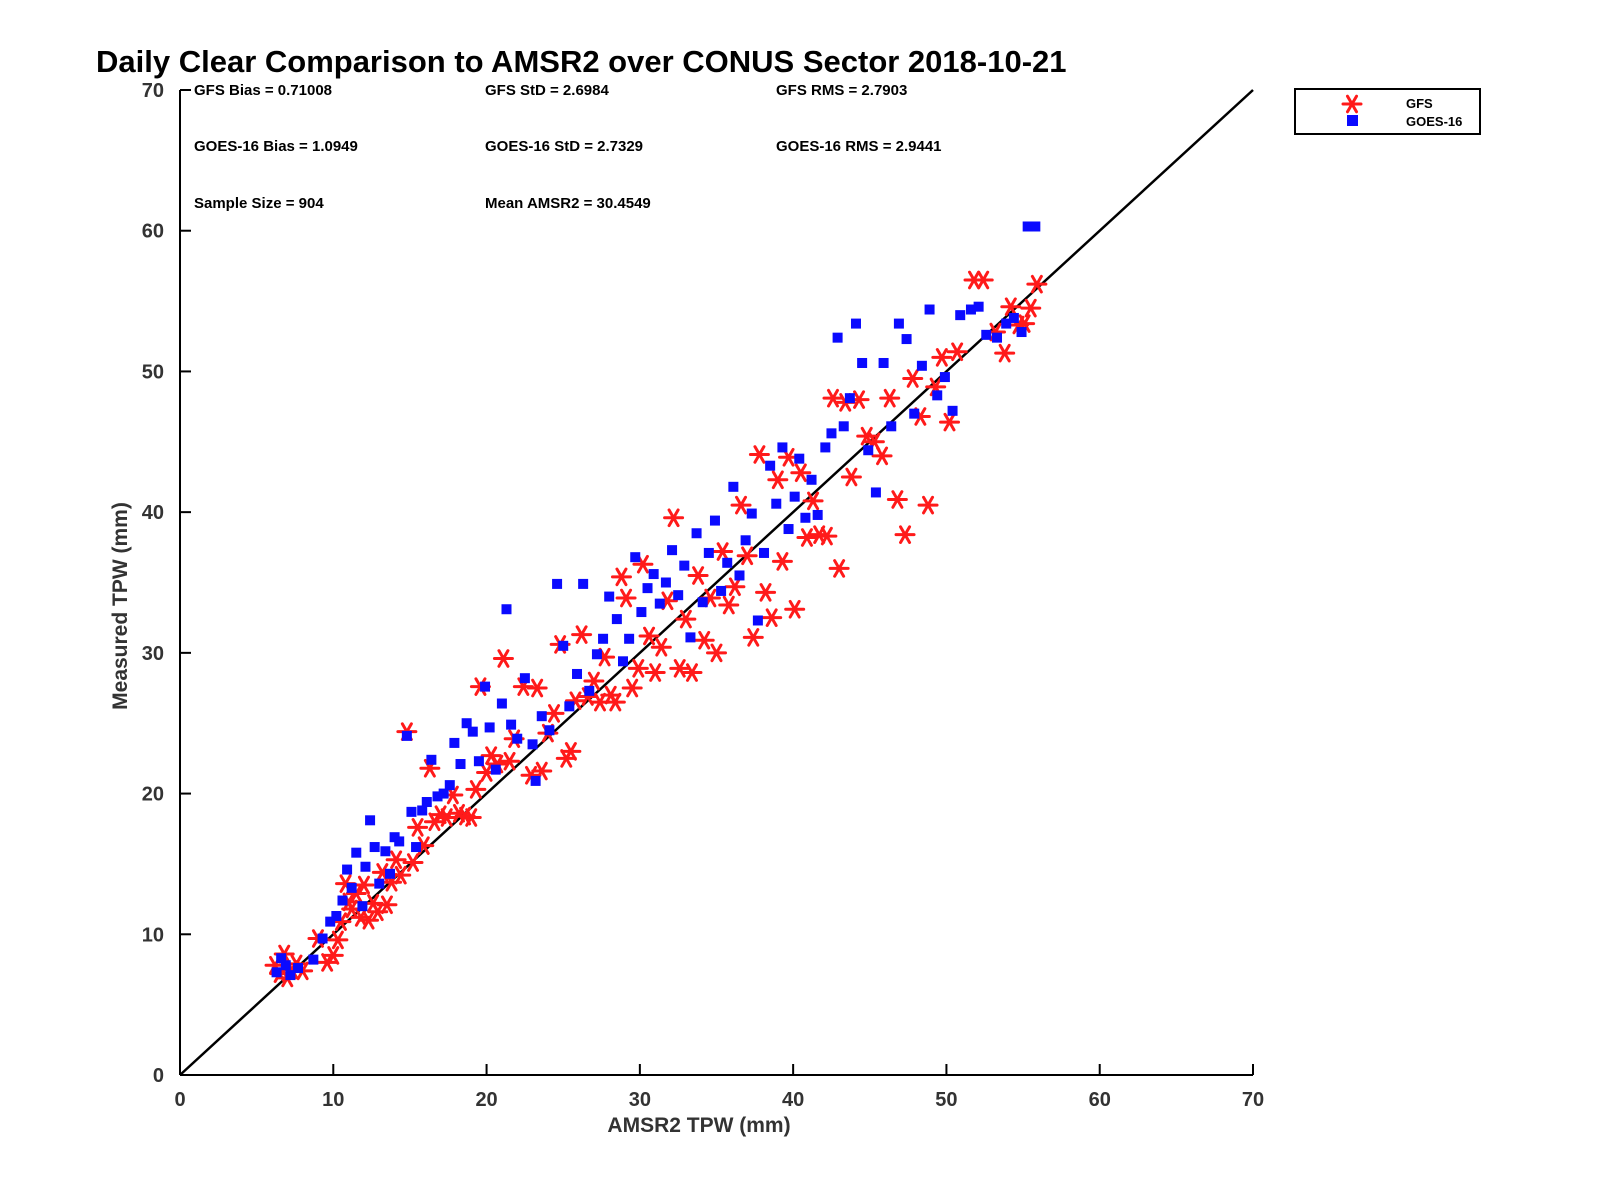 The width and height of the screenshot is (1600, 1200). Describe the element at coordinates (153, 795) in the screenshot. I see `y-tick-label: 20` at that location.